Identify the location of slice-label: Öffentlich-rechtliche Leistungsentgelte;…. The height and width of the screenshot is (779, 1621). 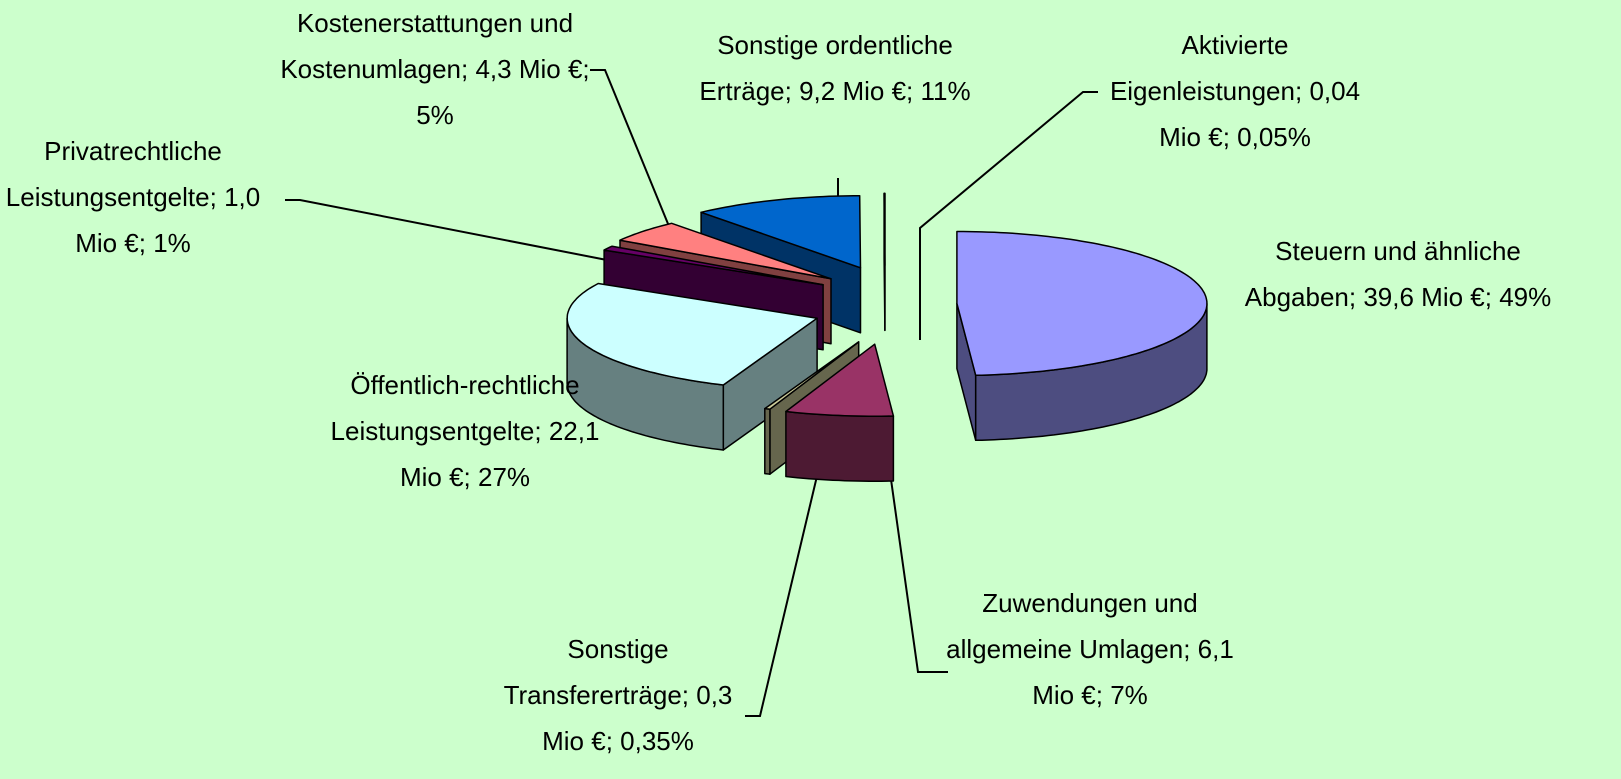
(465, 431).